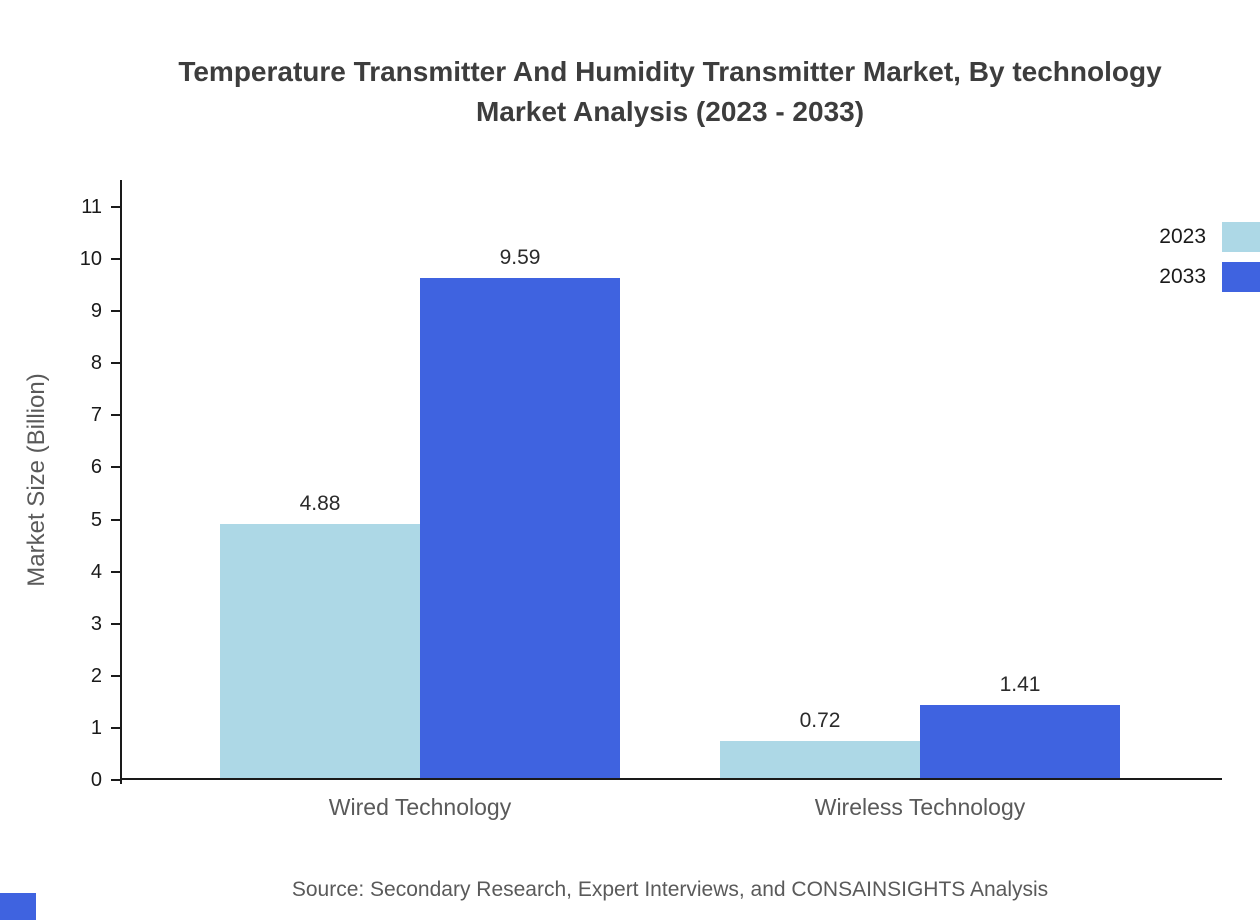 The height and width of the screenshot is (920, 1260). What do you see at coordinates (96, 623) in the screenshot?
I see `y-tick-label: 3` at bounding box center [96, 623].